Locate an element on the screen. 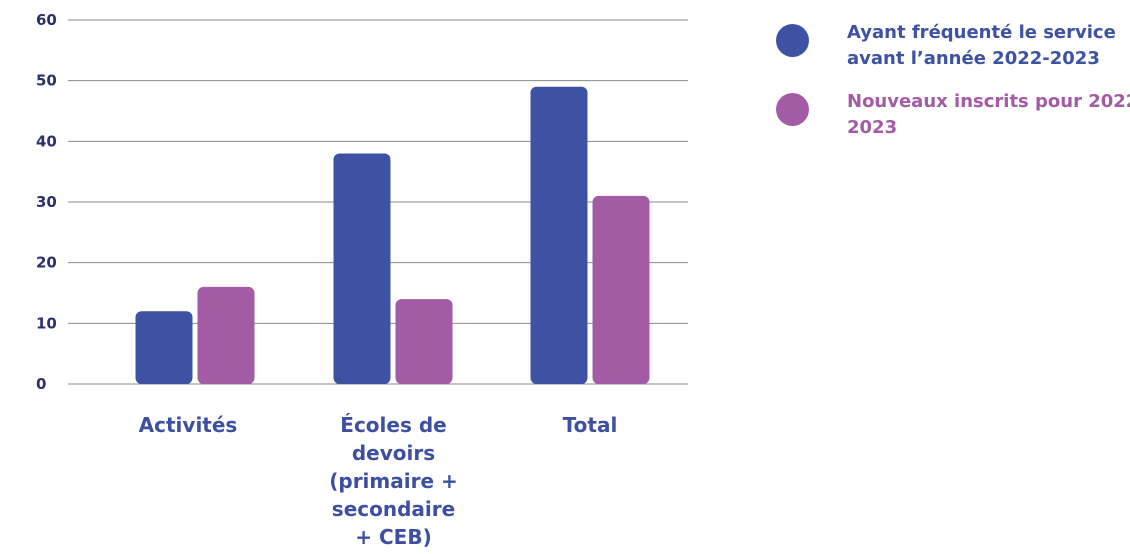 The width and height of the screenshot is (1130, 554). y-tick-label-50: 50 is located at coordinates (46, 81).